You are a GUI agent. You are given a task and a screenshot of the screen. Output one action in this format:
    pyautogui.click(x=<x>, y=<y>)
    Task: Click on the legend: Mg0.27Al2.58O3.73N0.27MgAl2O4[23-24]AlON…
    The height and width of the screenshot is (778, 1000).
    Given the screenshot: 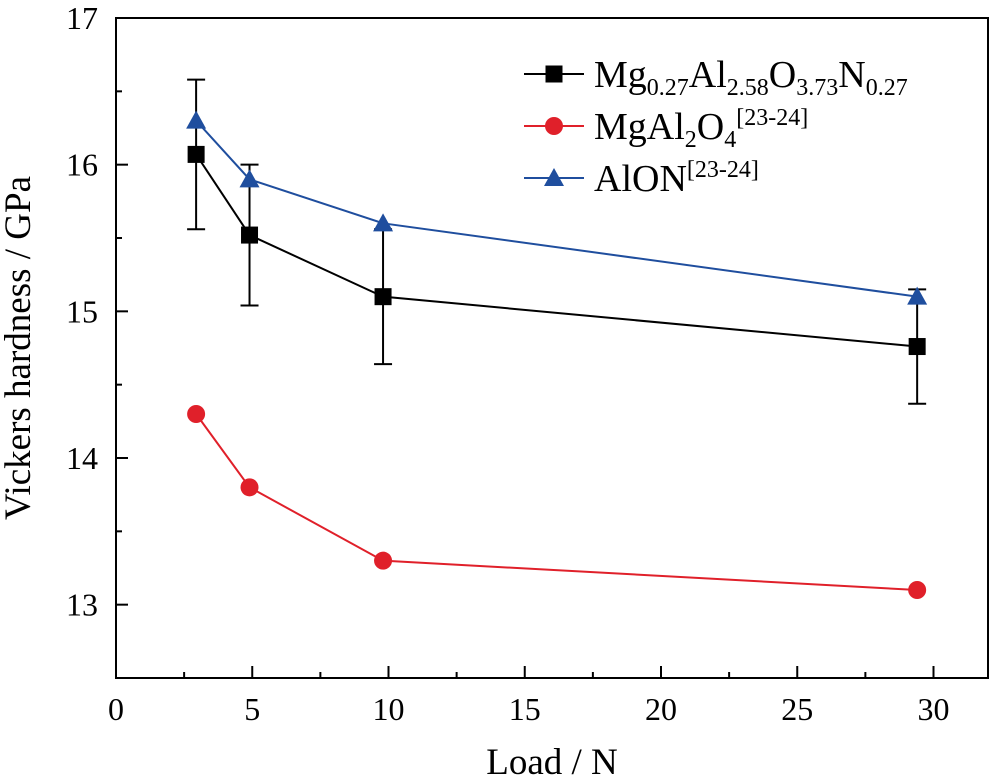 What is the action you would take?
    pyautogui.click(x=716, y=127)
    